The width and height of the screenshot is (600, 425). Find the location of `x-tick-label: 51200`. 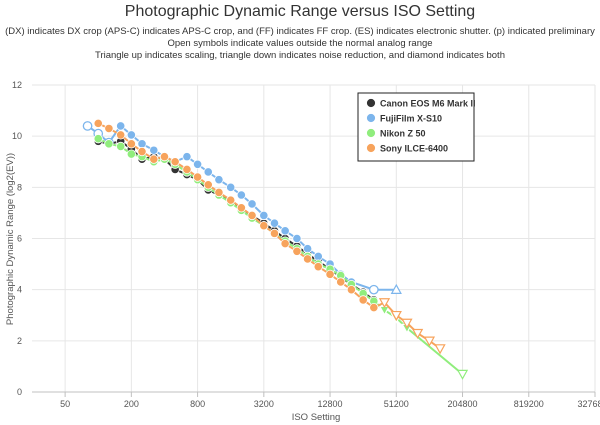

x-tick-label: 51200 is located at coordinates (396, 404).